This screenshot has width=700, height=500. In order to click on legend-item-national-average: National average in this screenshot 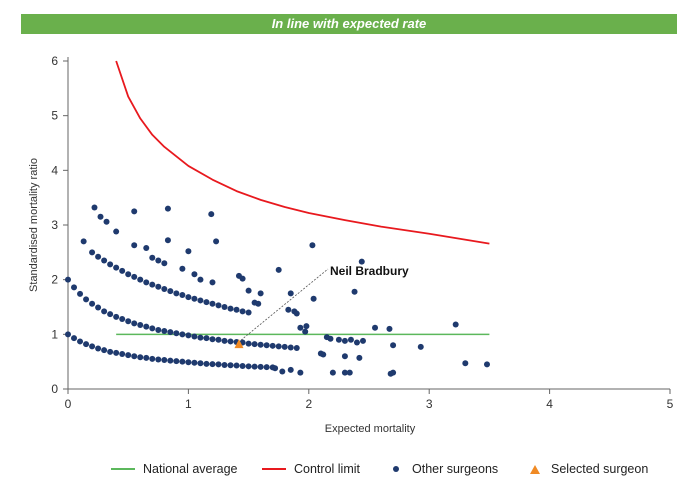, I will do `click(174, 469)`.